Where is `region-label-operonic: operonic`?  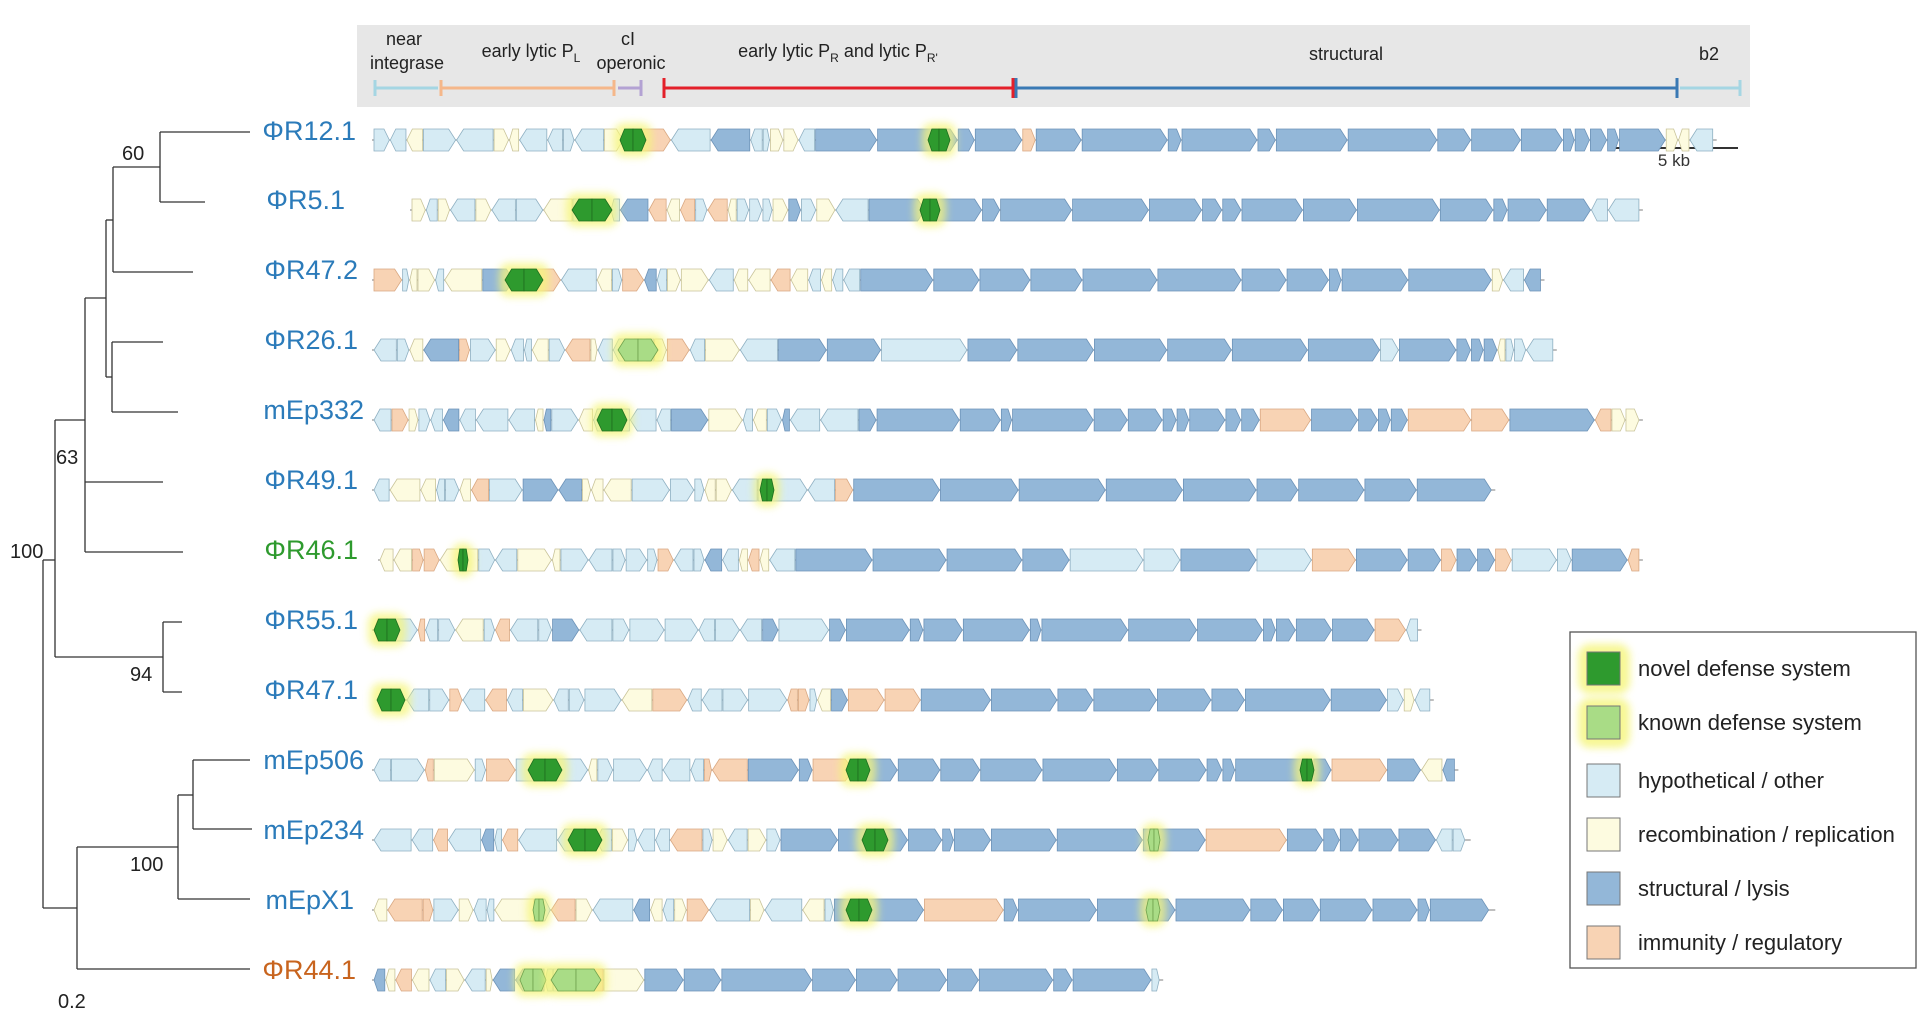 region-label-operonic: operonic is located at coordinates (630, 63).